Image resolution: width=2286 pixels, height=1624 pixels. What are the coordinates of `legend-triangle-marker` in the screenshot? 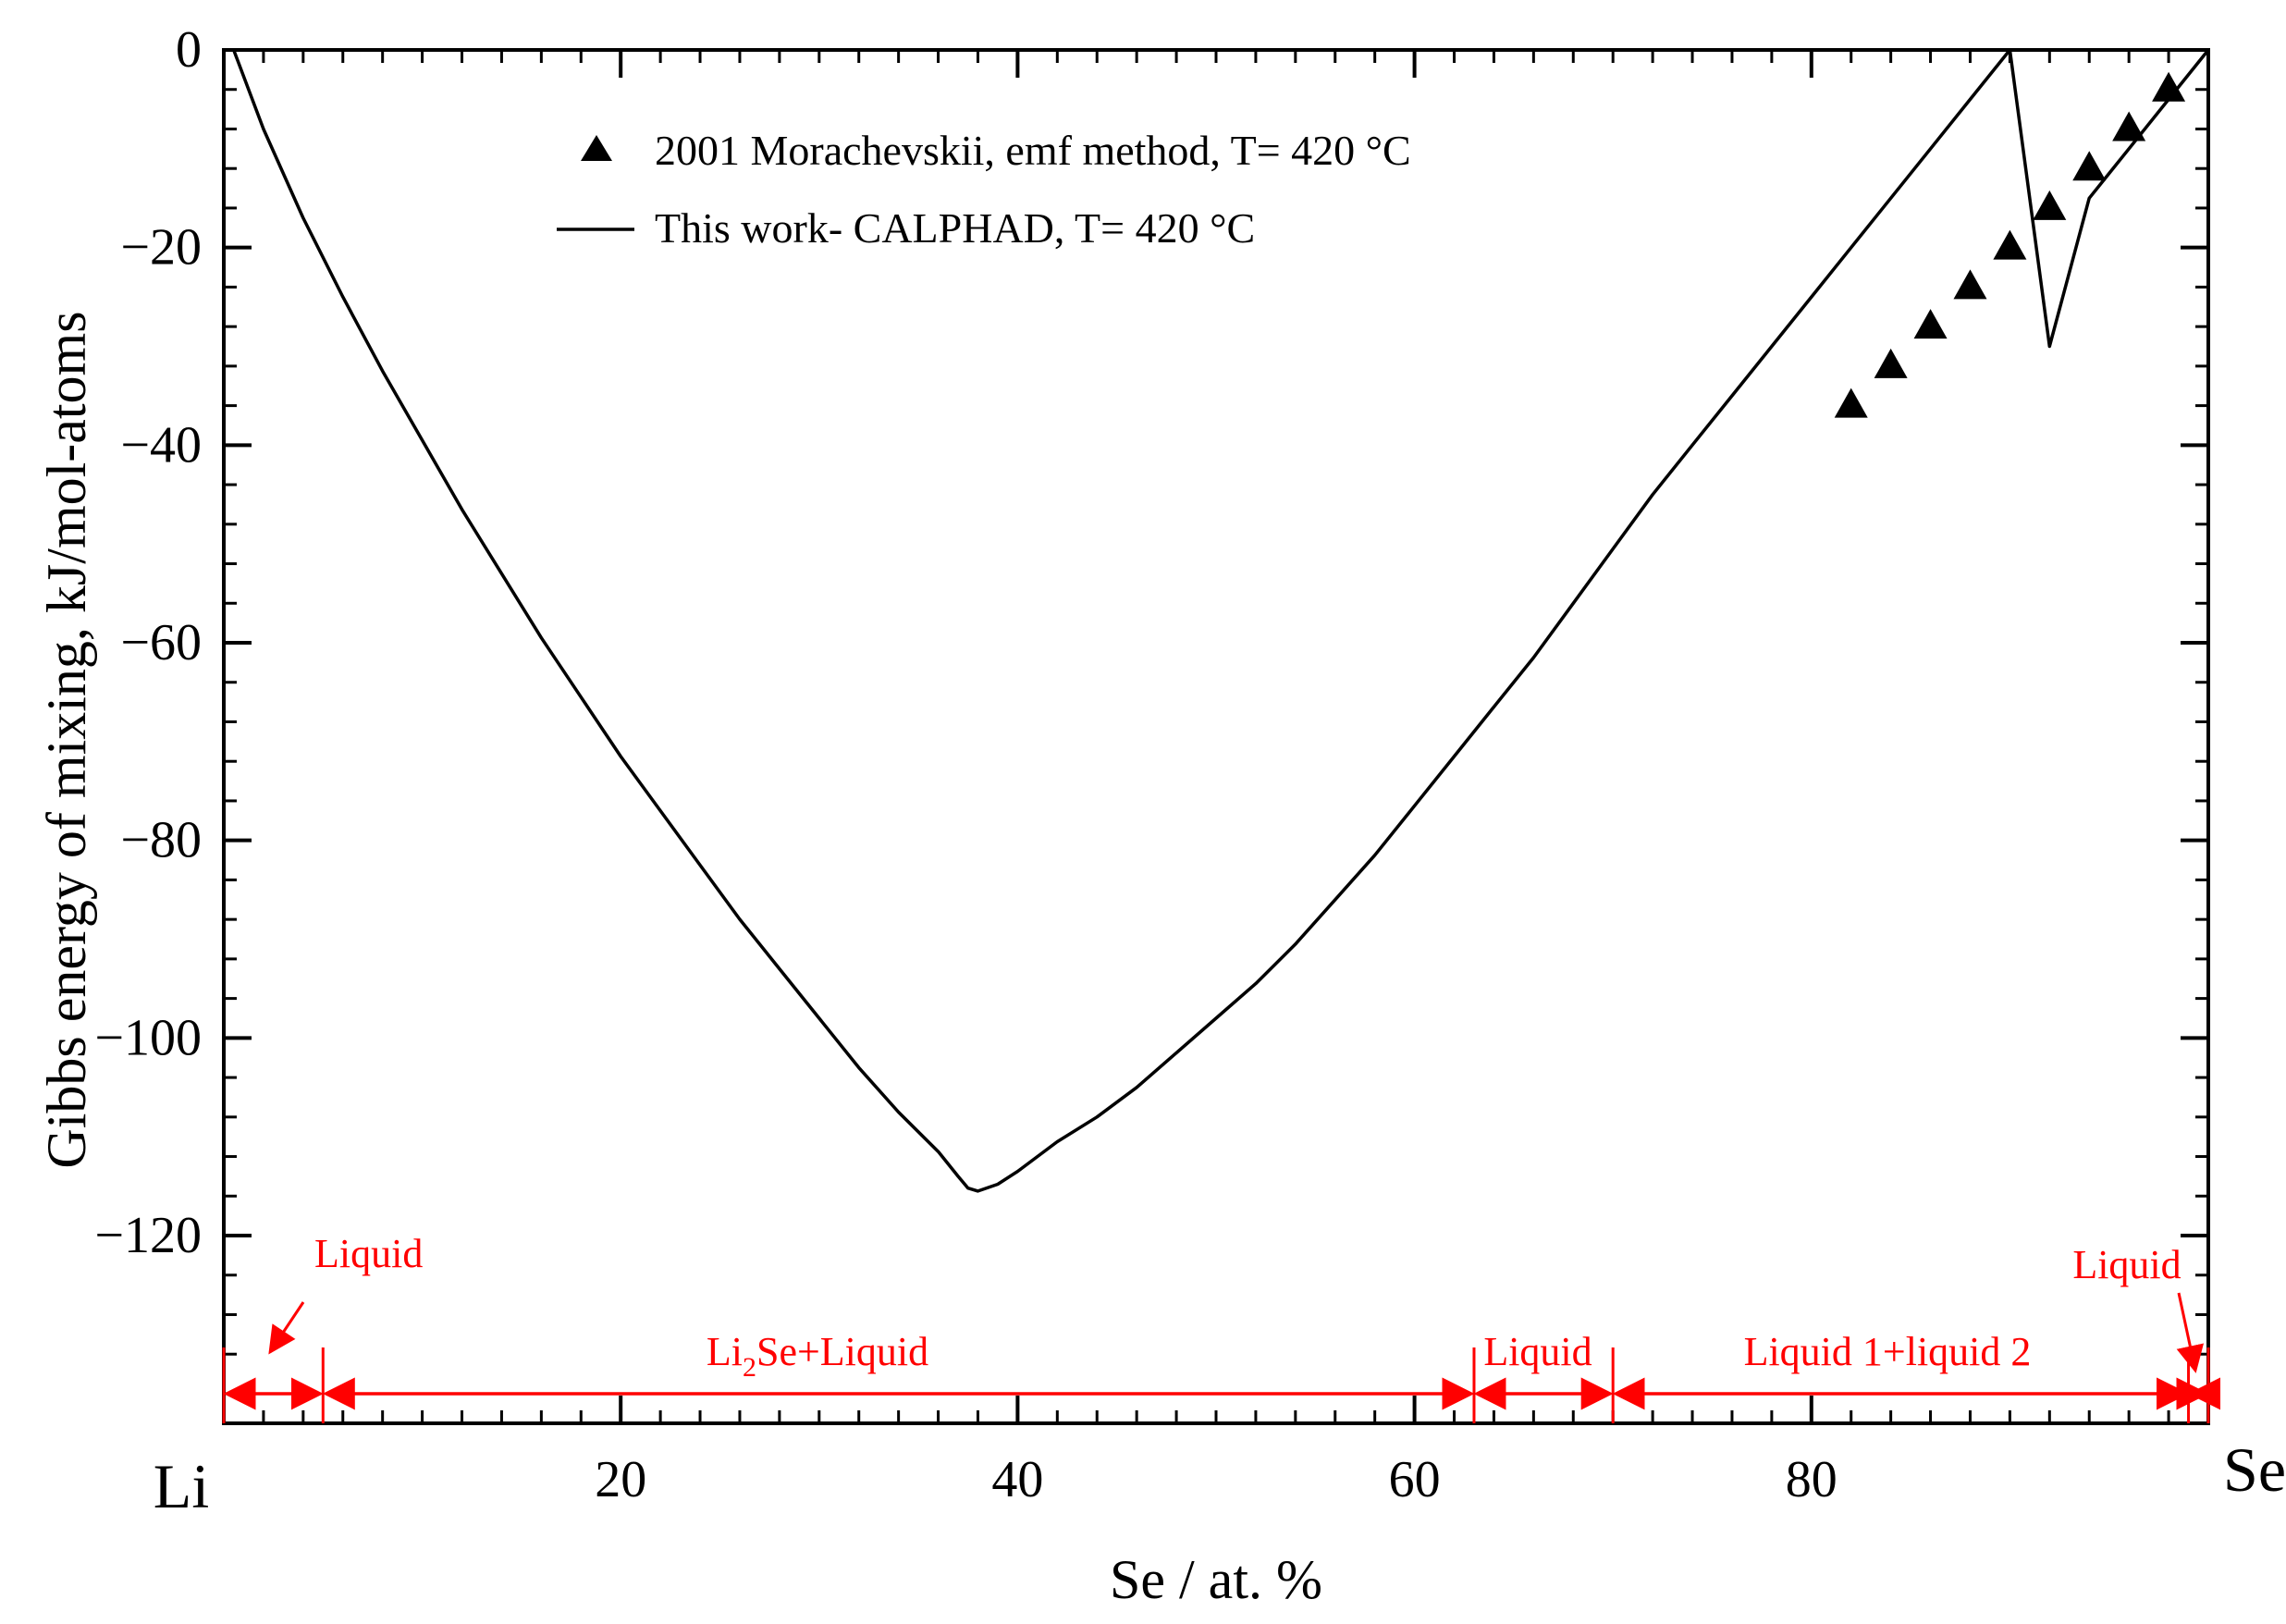 It's located at (596, 148).